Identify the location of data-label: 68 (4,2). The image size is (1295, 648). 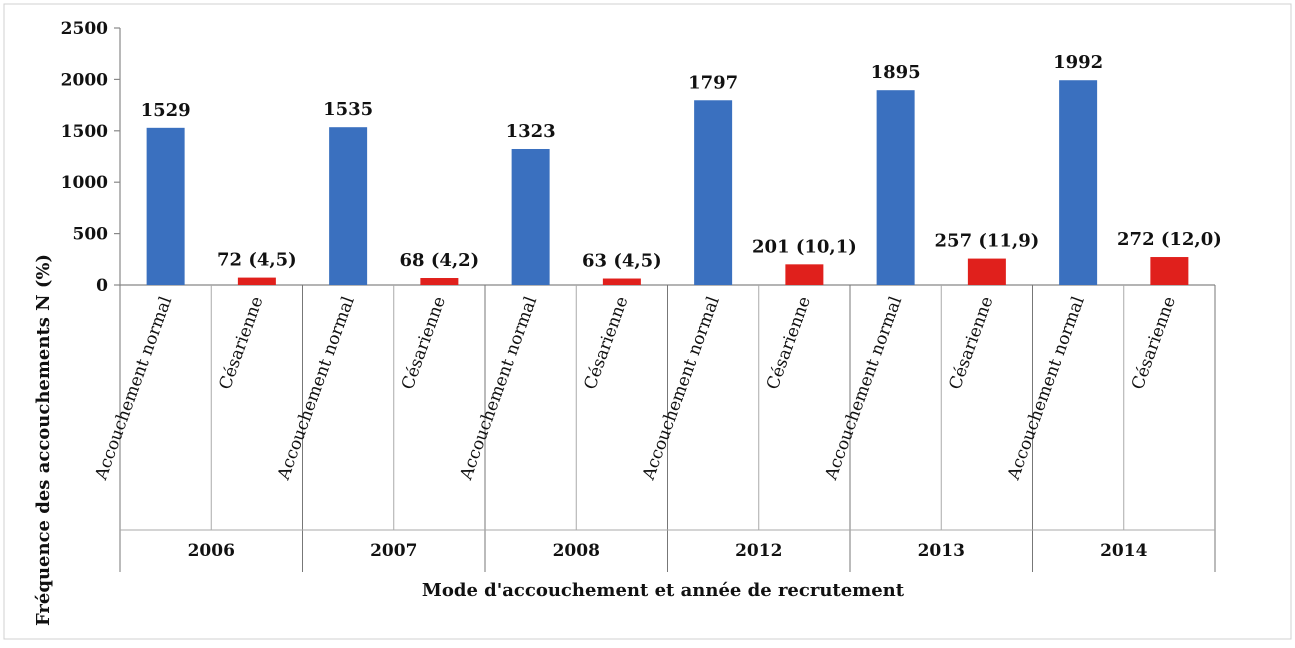
(440, 260).